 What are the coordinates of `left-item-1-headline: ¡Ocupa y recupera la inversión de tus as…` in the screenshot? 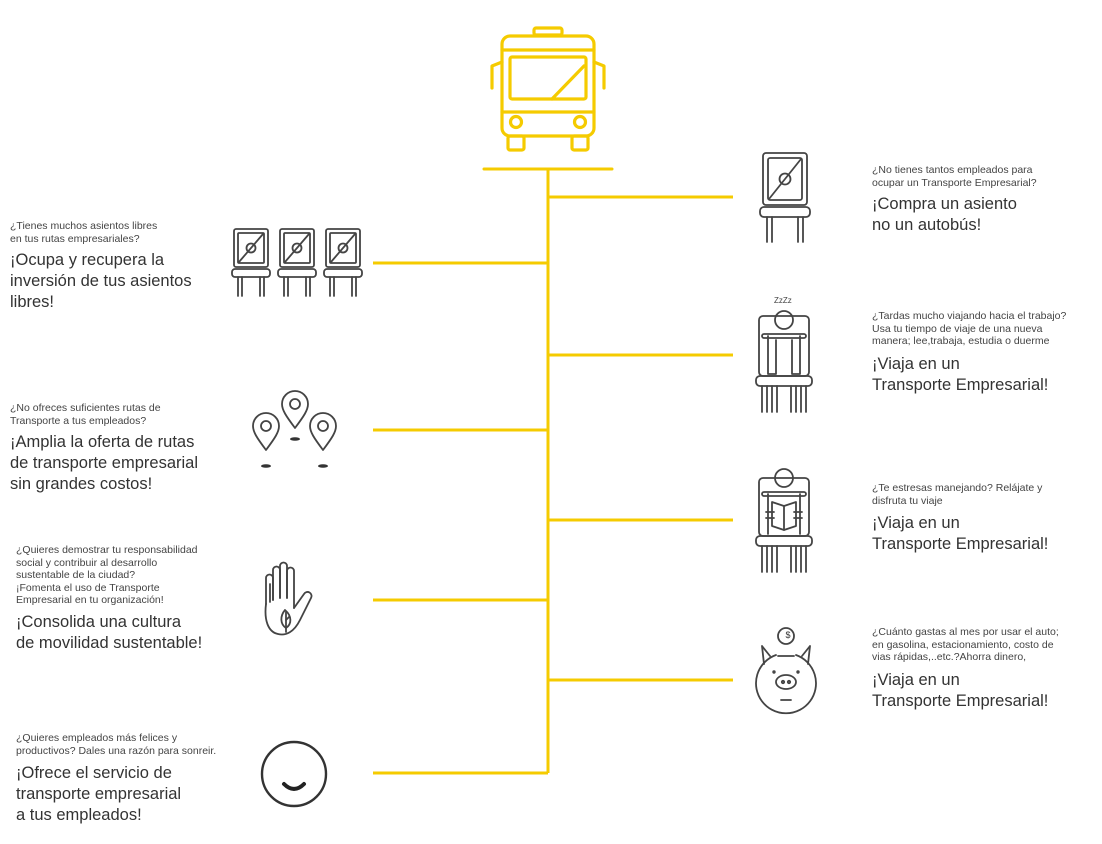 It's located at (101, 281).